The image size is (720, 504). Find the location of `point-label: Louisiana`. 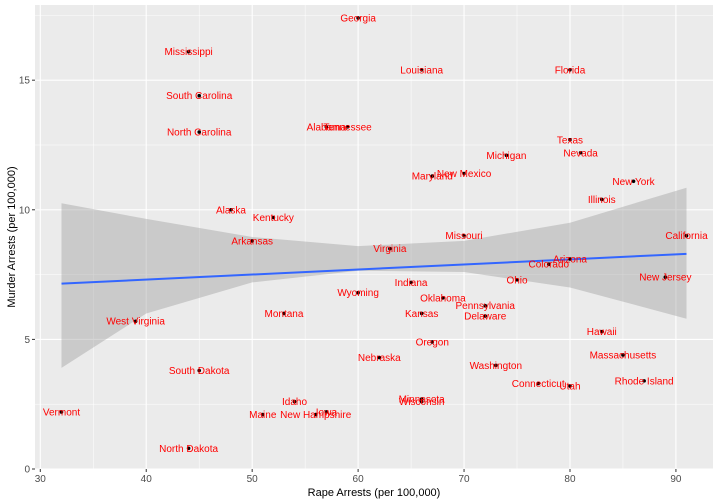

point-label: Louisiana is located at coordinates (421, 70).